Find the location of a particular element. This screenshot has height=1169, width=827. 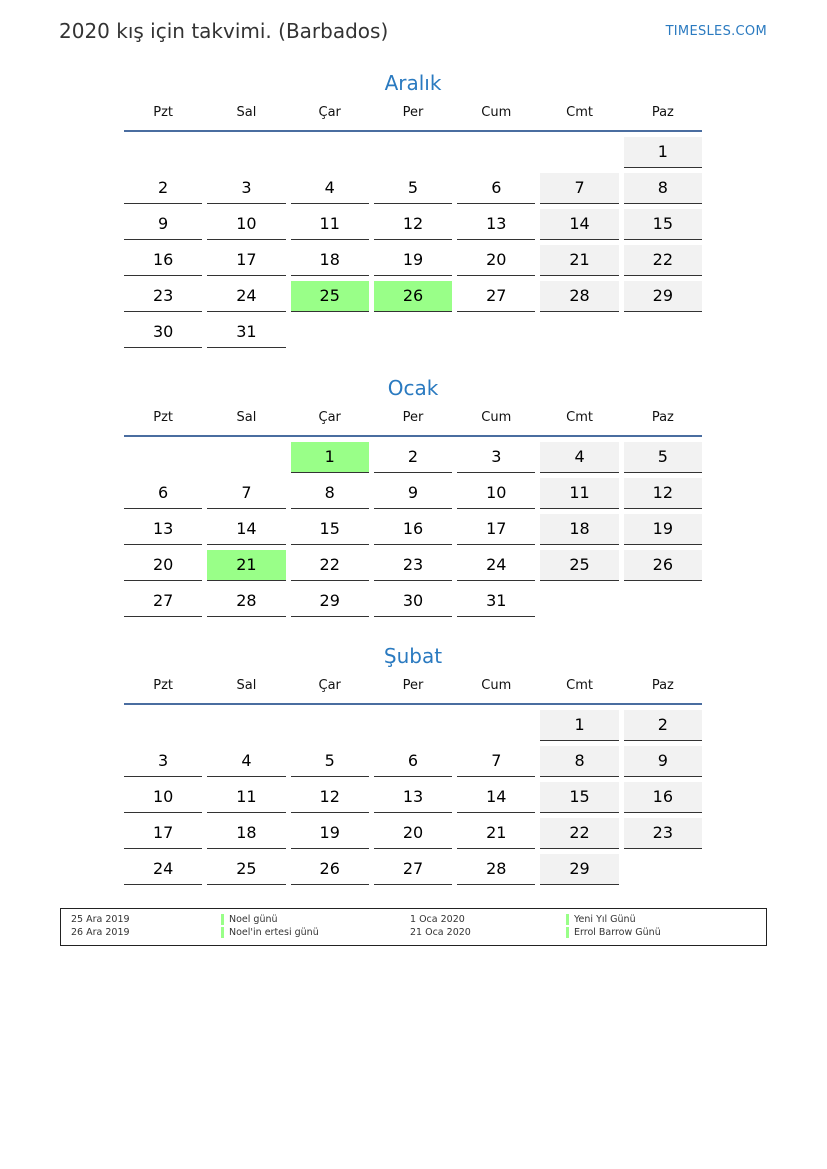

empty-cell is located at coordinates (579, 332).